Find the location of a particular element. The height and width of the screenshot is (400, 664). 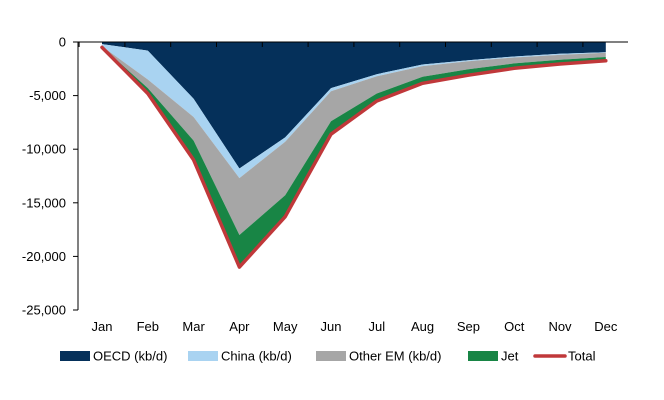

legend-label: China (kb/d) is located at coordinates (256, 356).